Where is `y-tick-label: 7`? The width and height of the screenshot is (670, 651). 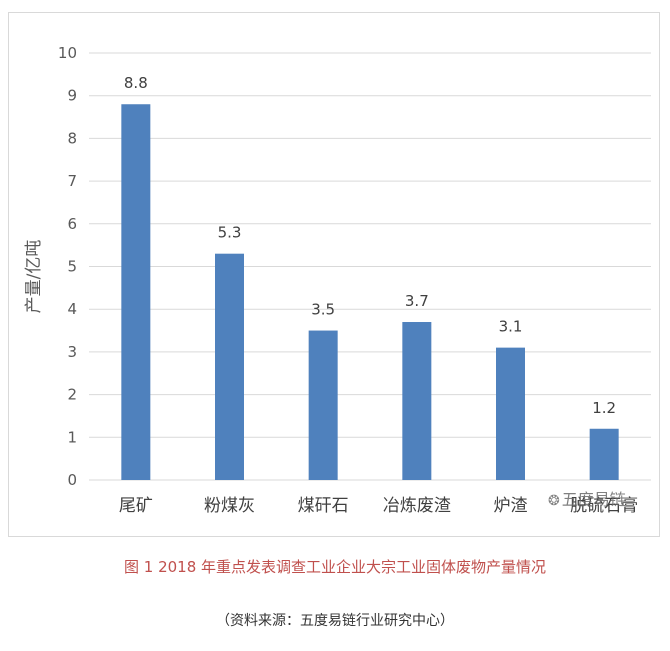
y-tick-label: 7 is located at coordinates (72, 181).